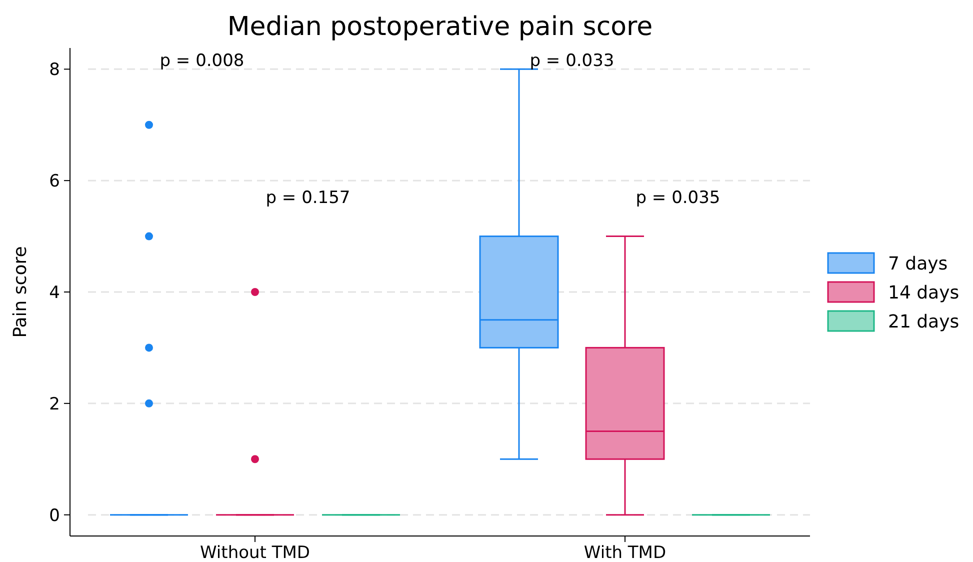 The image size is (973, 562). I want to click on annotation: p = 0.035, so click(678, 198).